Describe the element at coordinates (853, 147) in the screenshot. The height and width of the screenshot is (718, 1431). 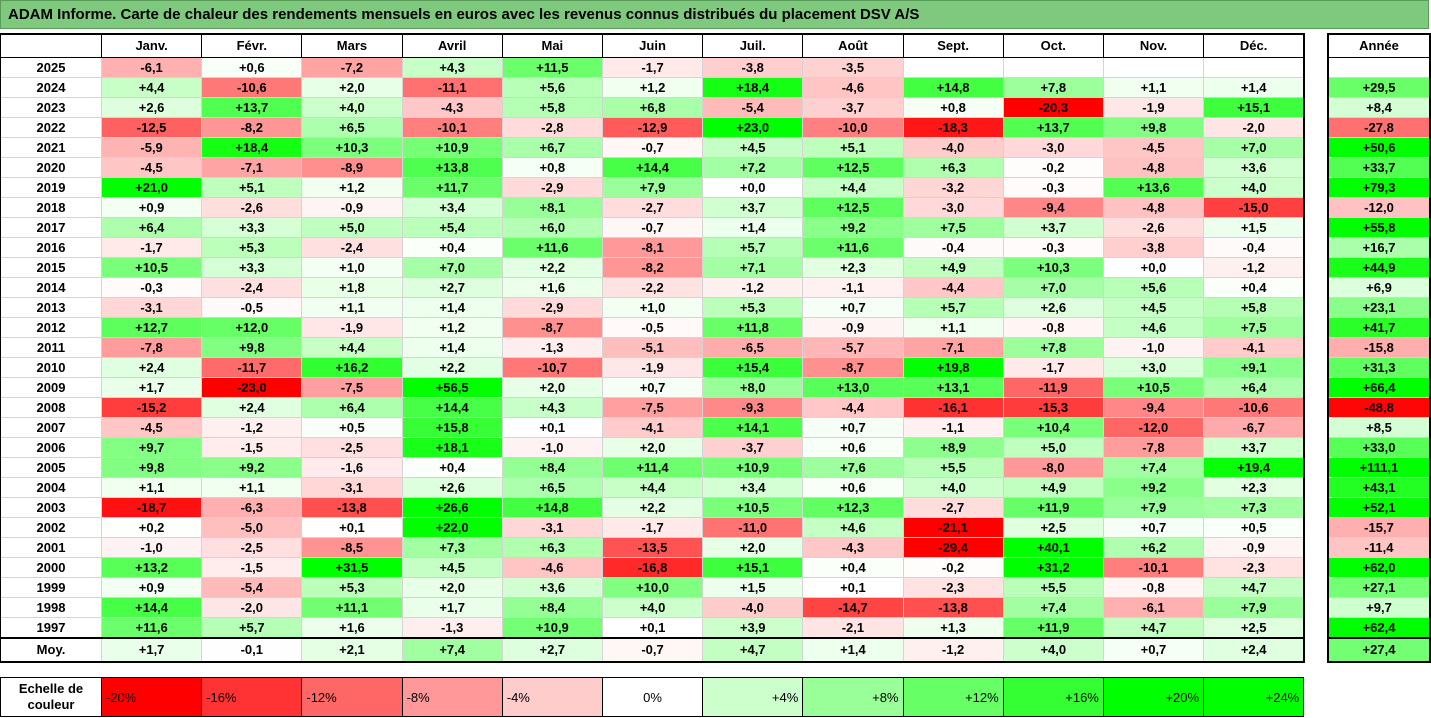
I see `heatmap-cell: +5,1` at that location.